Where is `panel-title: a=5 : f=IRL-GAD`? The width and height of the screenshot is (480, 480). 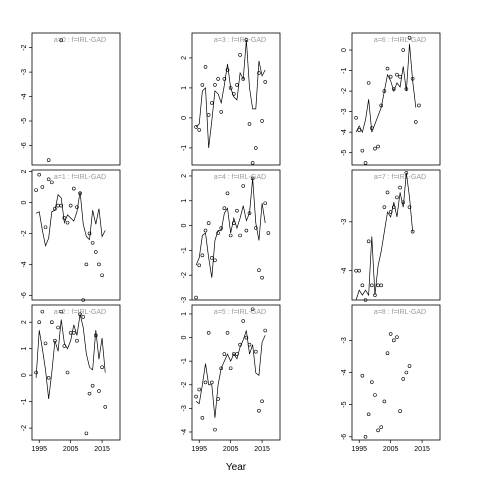
panel-title: a=5 : f=IRL-GAD is located at coordinates (240, 312).